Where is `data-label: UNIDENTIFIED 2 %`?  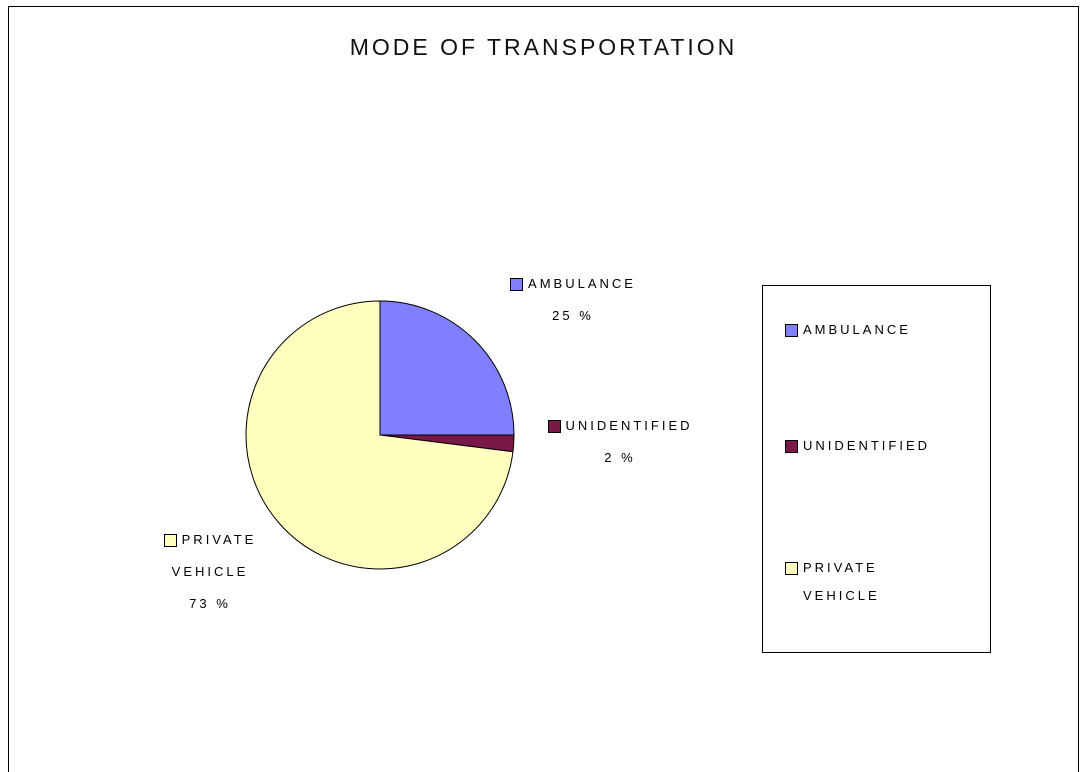
data-label: UNIDENTIFIED 2 % is located at coordinates (620, 442).